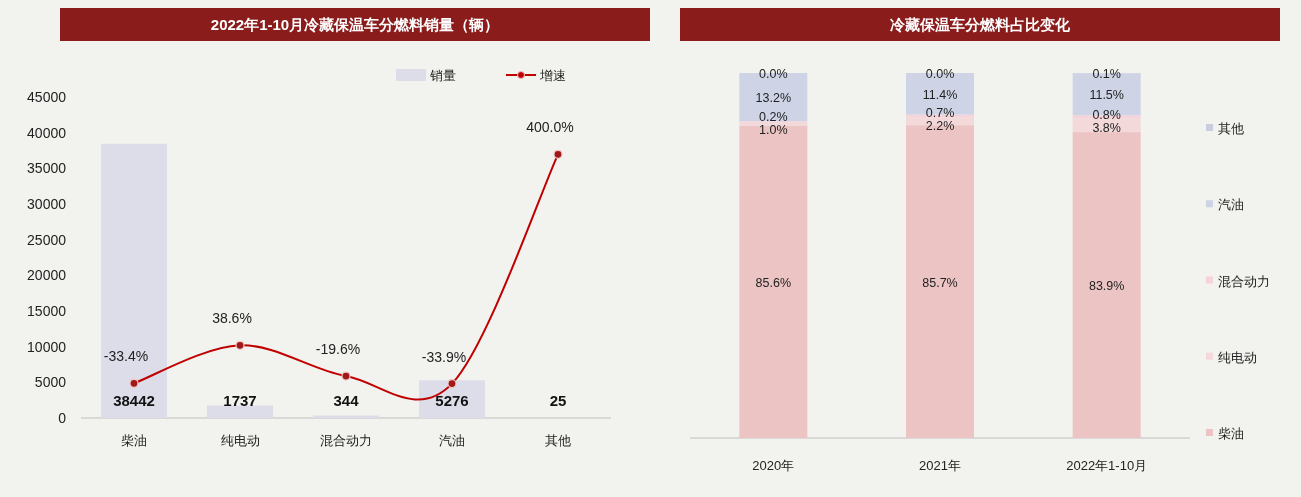 This screenshot has height=497, width=1301. Describe the element at coordinates (1231, 205) in the screenshot. I see `legend-label: 汽油` at that location.